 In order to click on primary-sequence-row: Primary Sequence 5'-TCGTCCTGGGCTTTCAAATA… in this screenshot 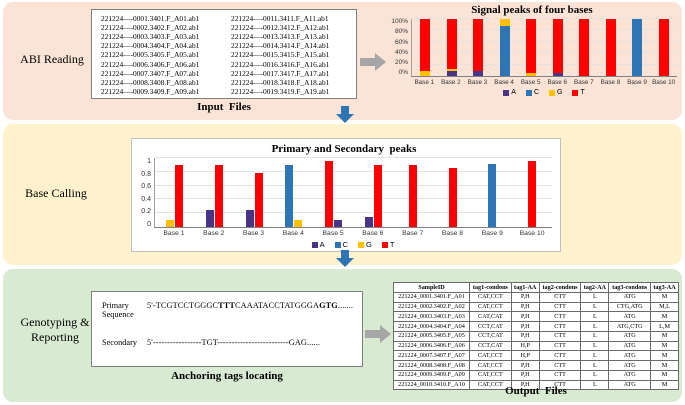, I will do `click(230, 310)`.